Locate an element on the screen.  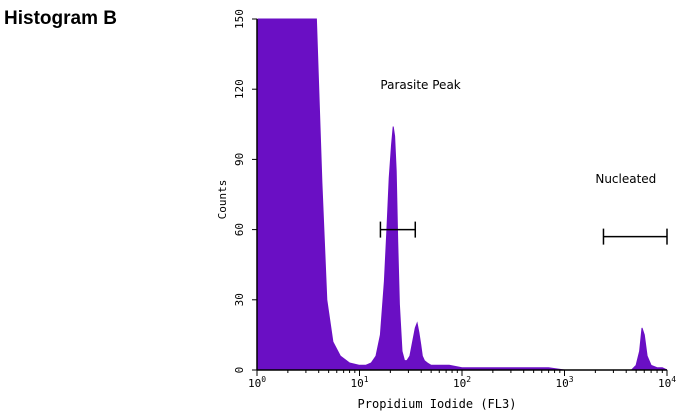
y-tick-label: 30 is located at coordinates (239, 299).